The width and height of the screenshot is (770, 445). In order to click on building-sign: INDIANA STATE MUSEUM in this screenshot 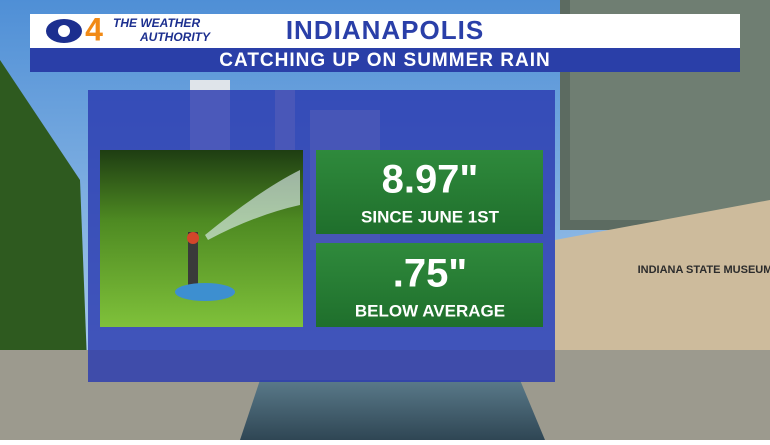, I will do `click(704, 270)`.